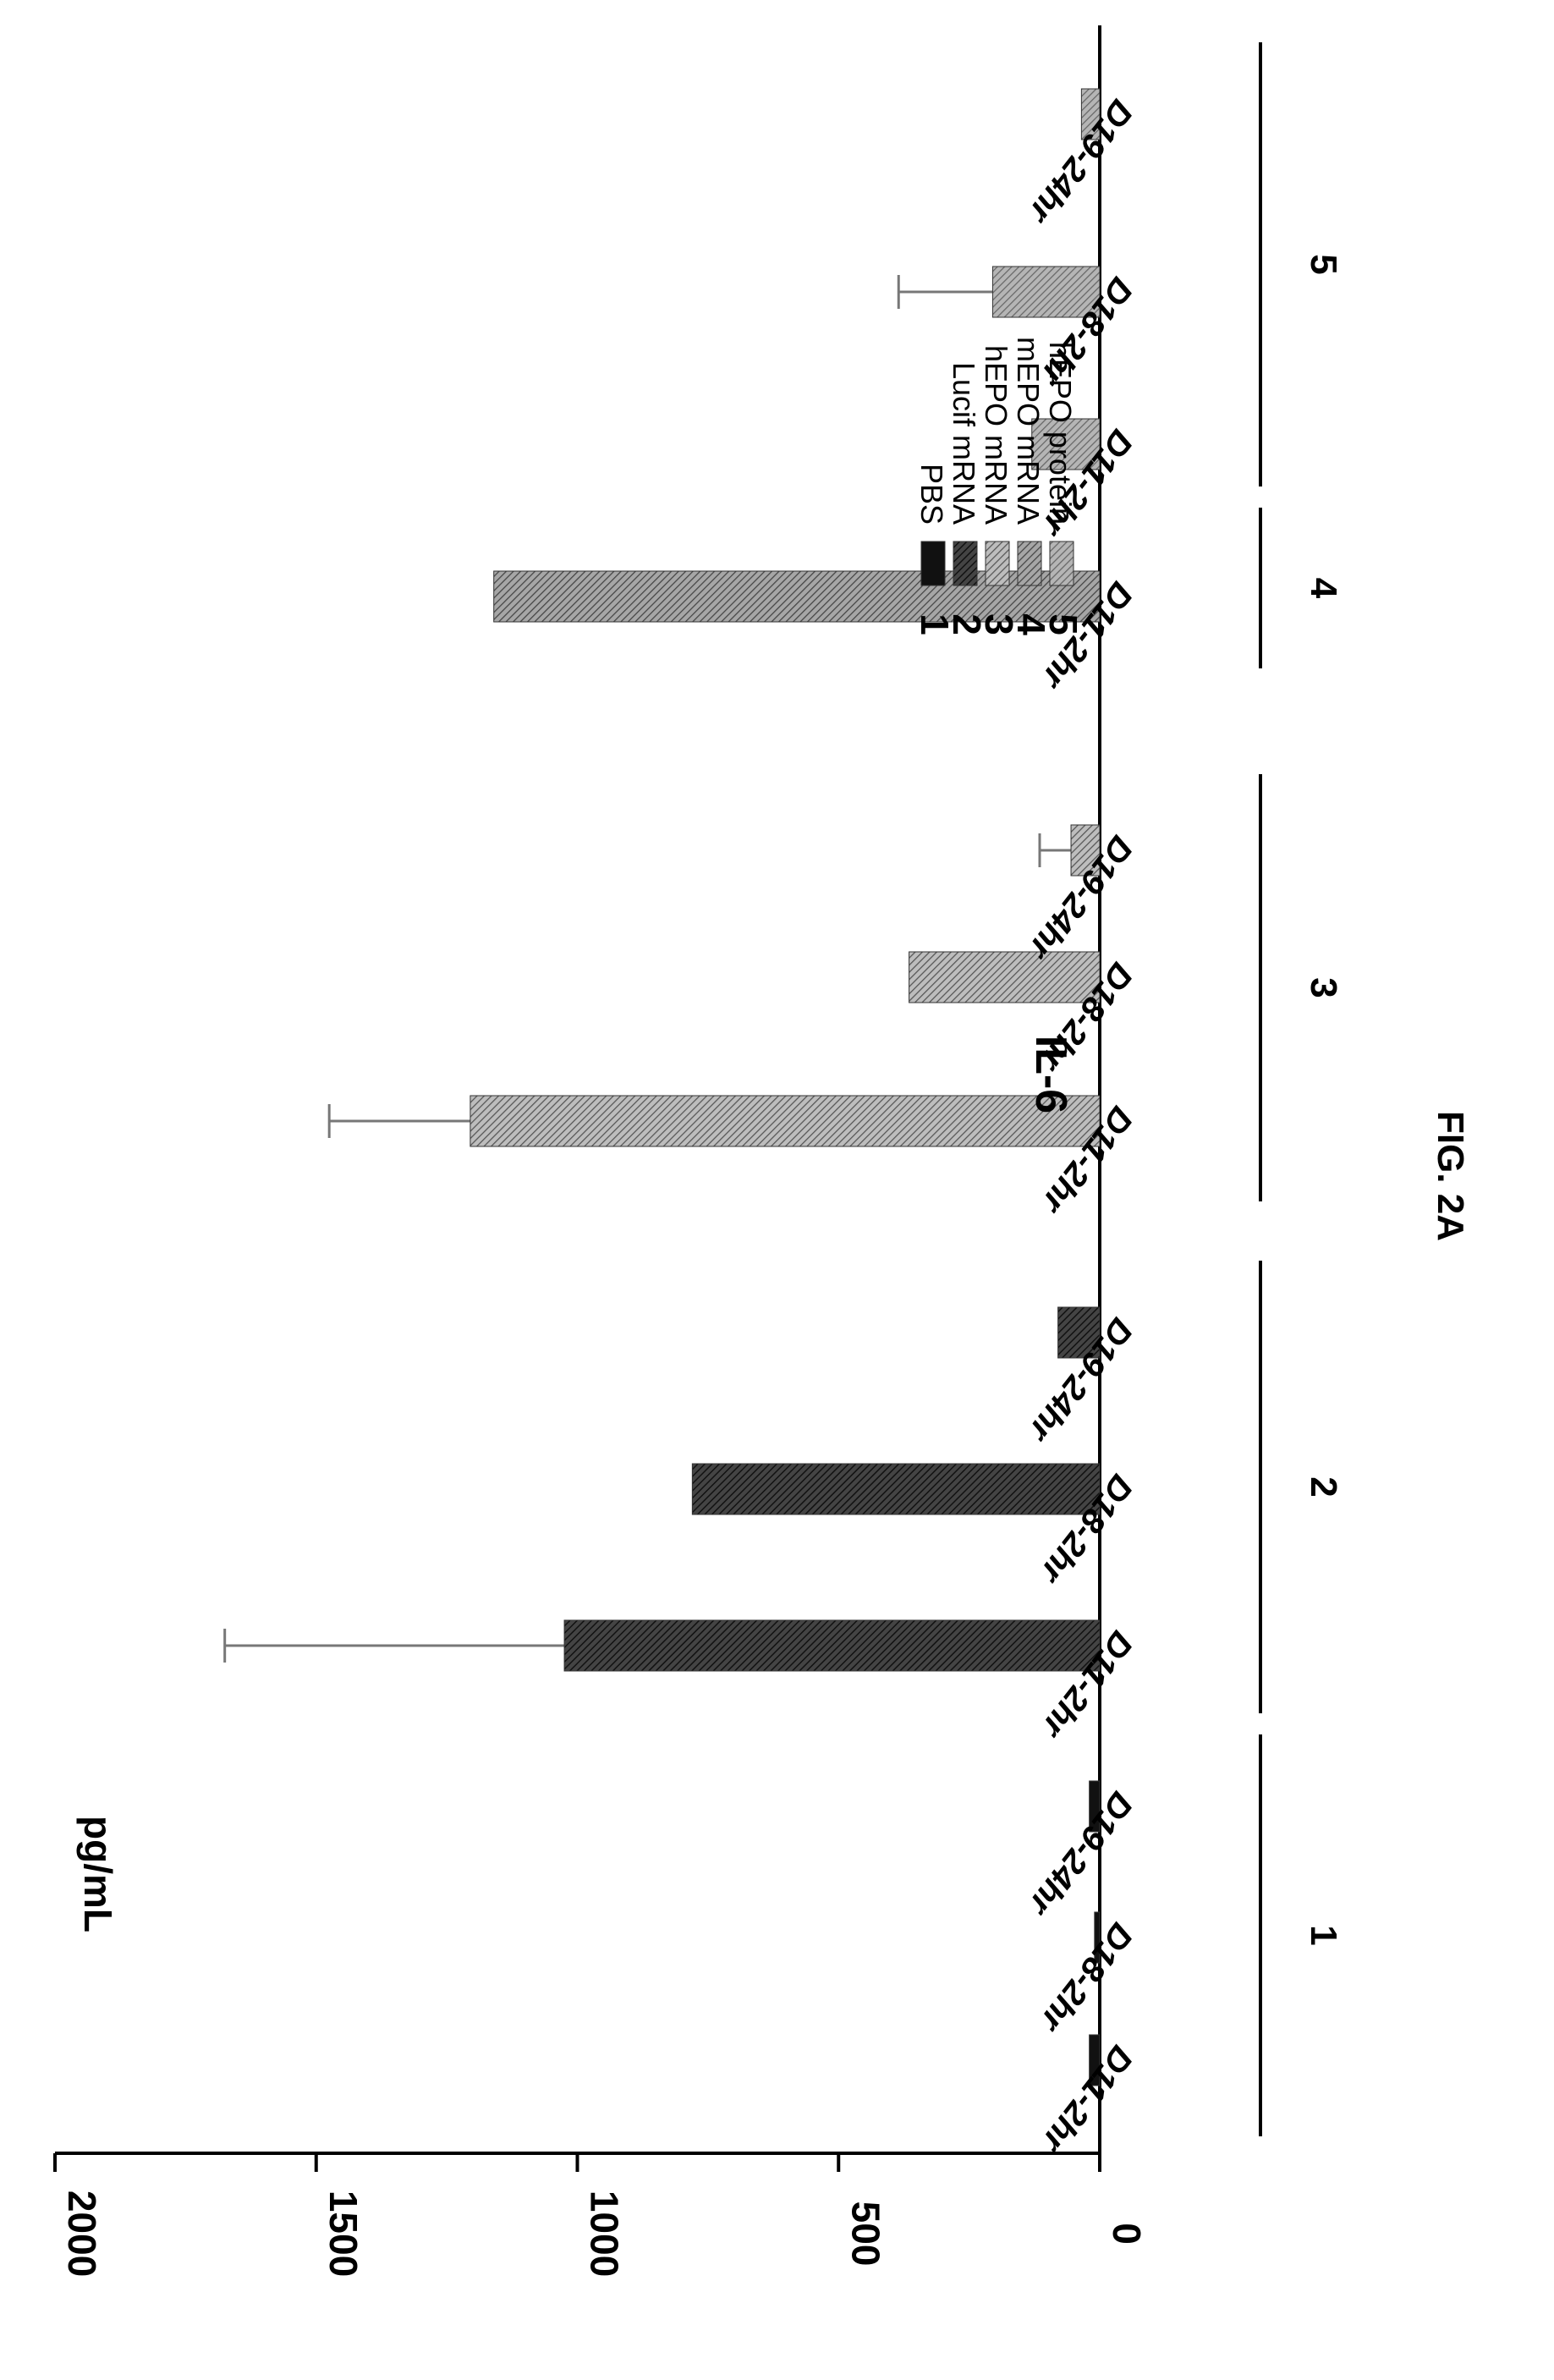 Image resolution: width=1554 pixels, height=2380 pixels. What do you see at coordinates (865, 2234) in the screenshot?
I see `y-tick-label: 500` at bounding box center [865, 2234].